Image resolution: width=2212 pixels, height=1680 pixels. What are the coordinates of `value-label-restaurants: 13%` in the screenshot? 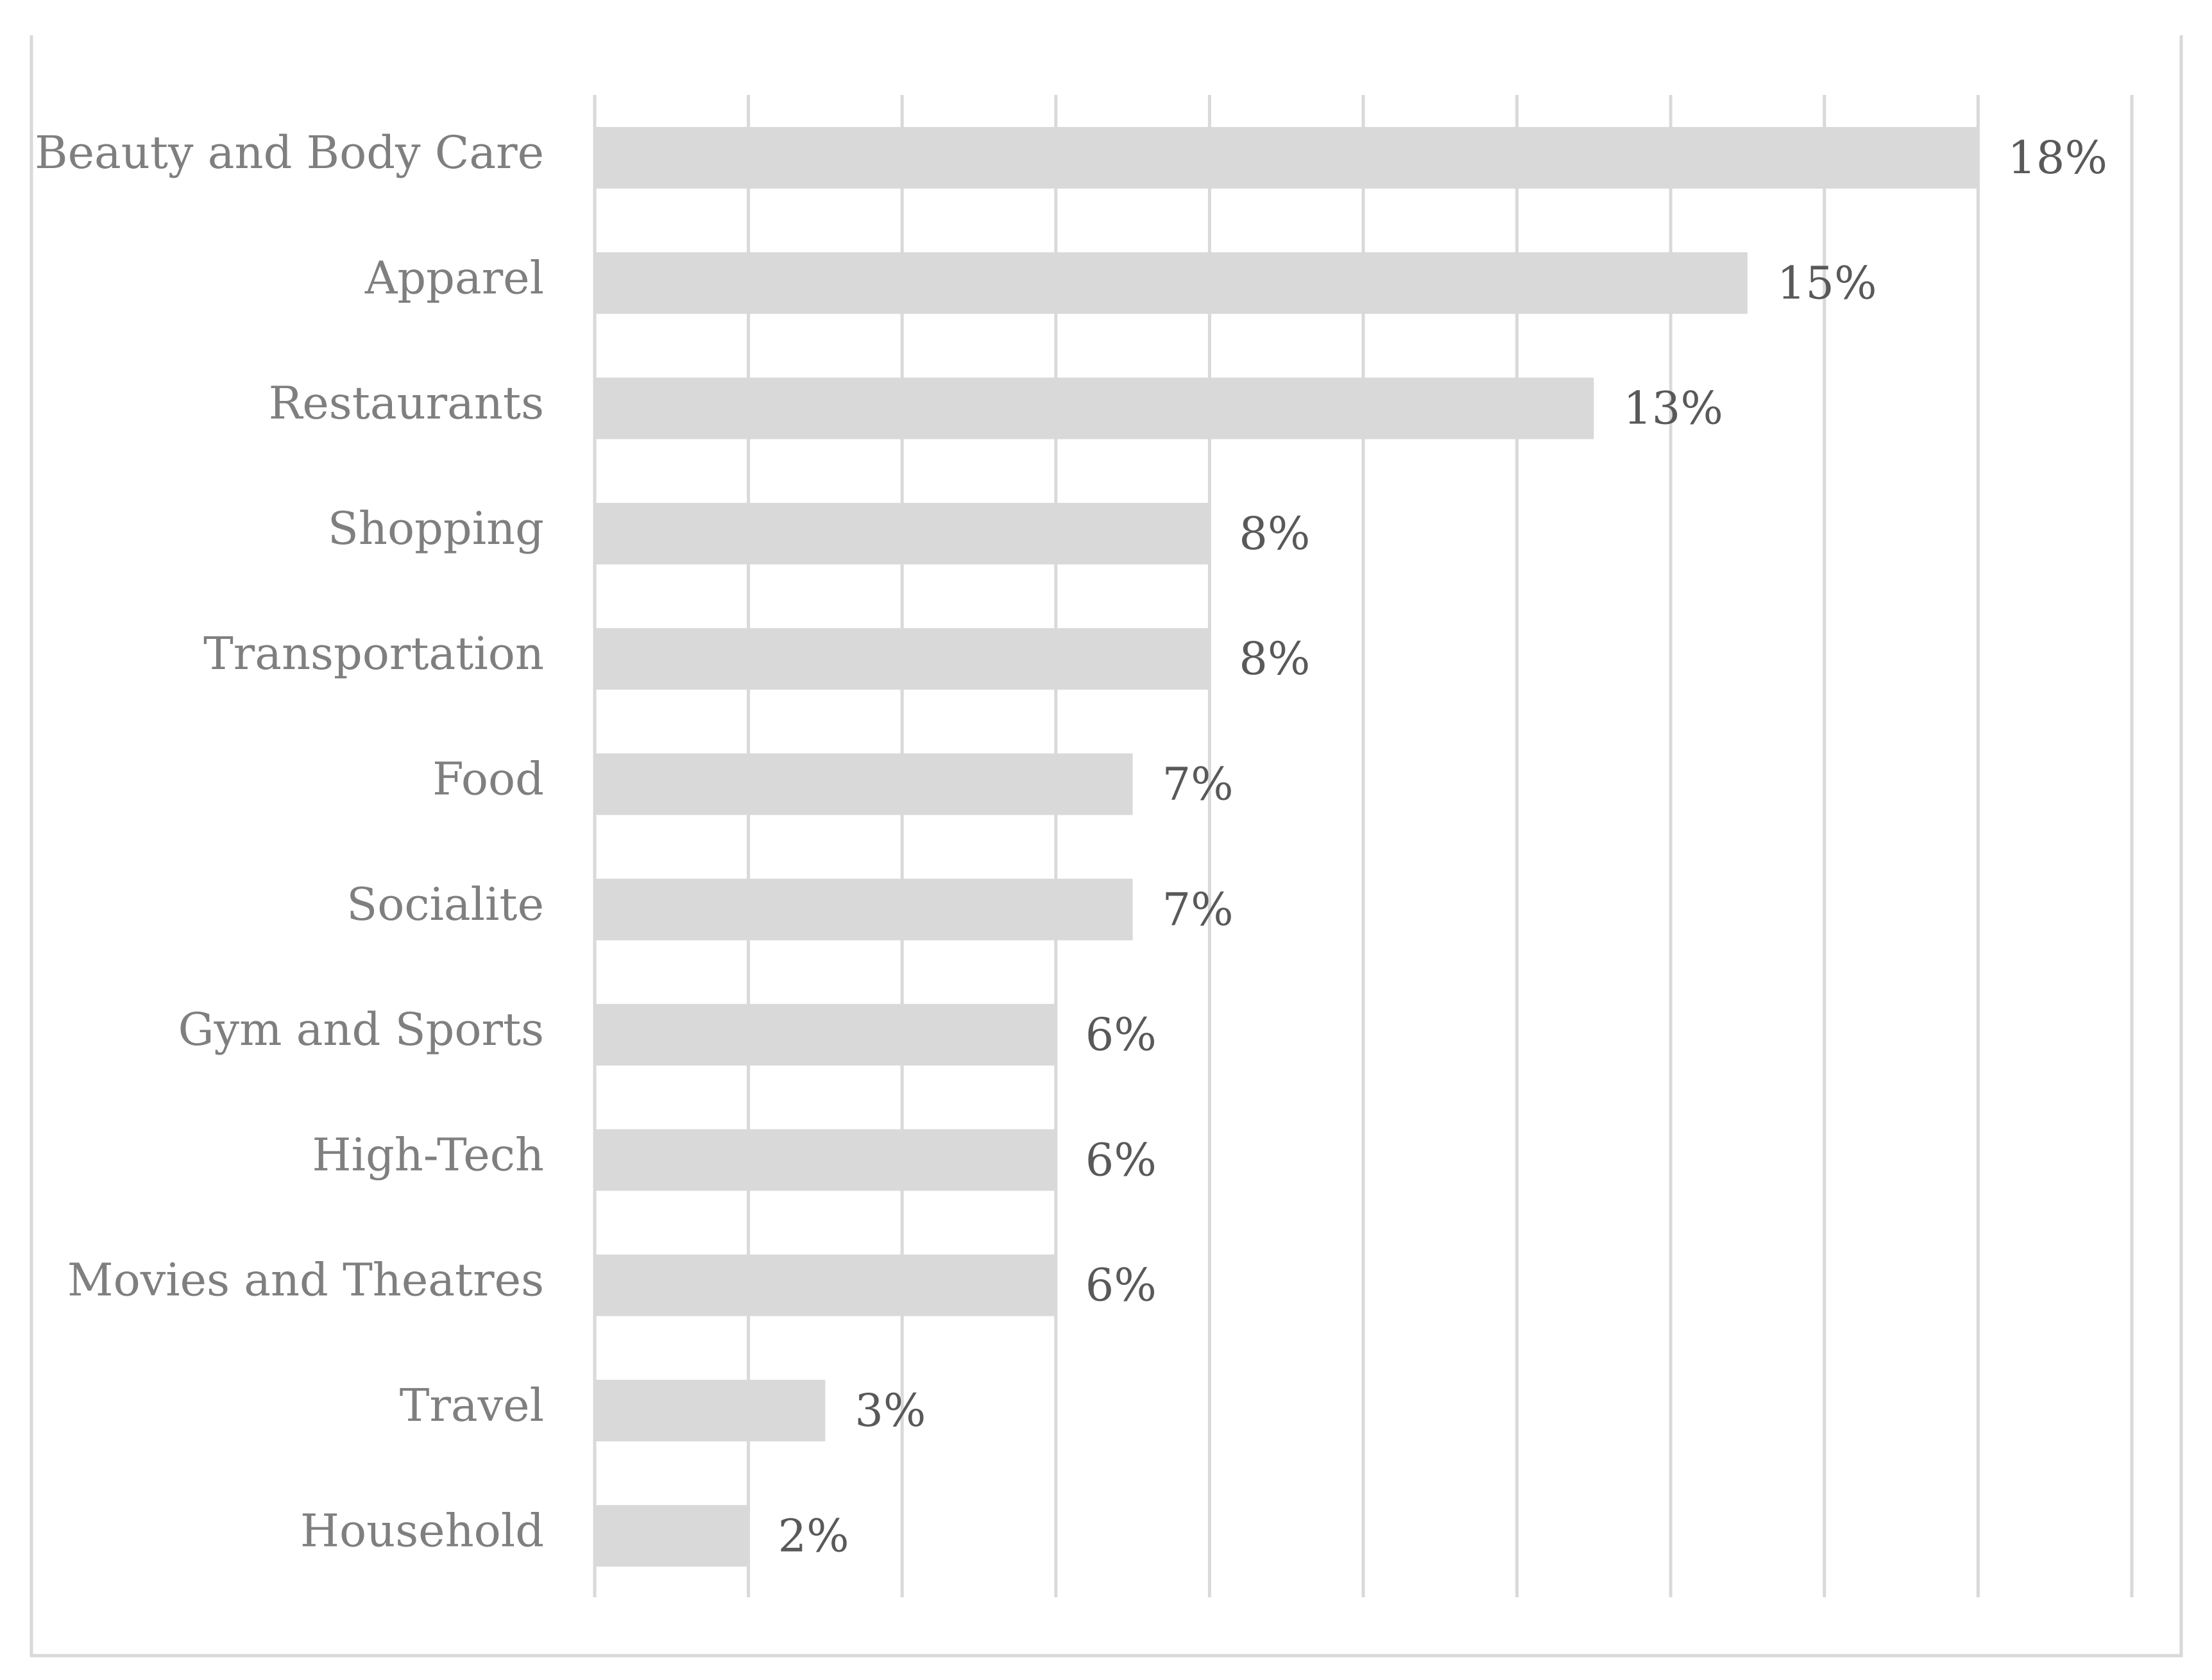 It's located at (1673, 408).